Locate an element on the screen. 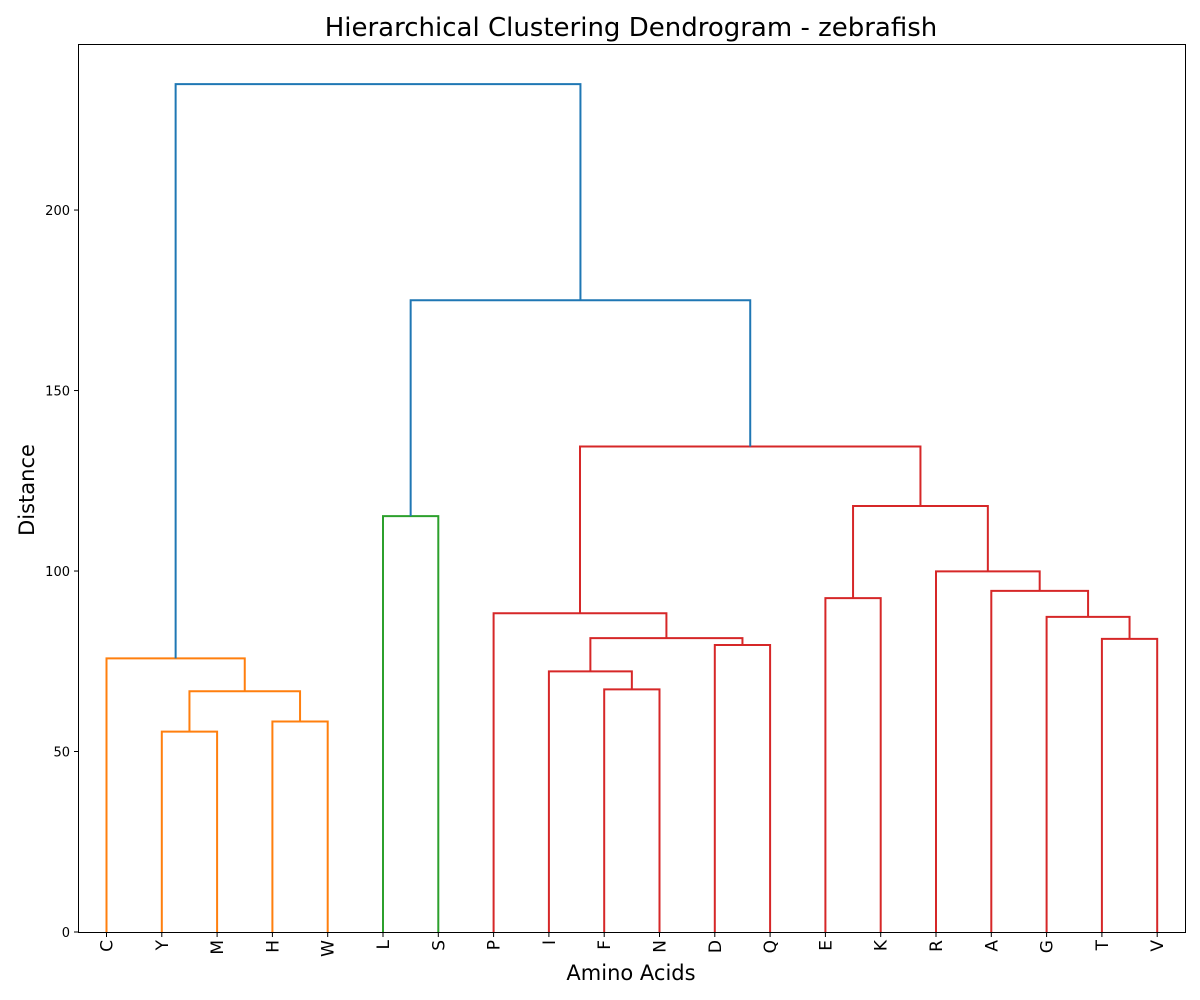 The image size is (1200, 1000). leaf-label-C: C is located at coordinates (108, 946).